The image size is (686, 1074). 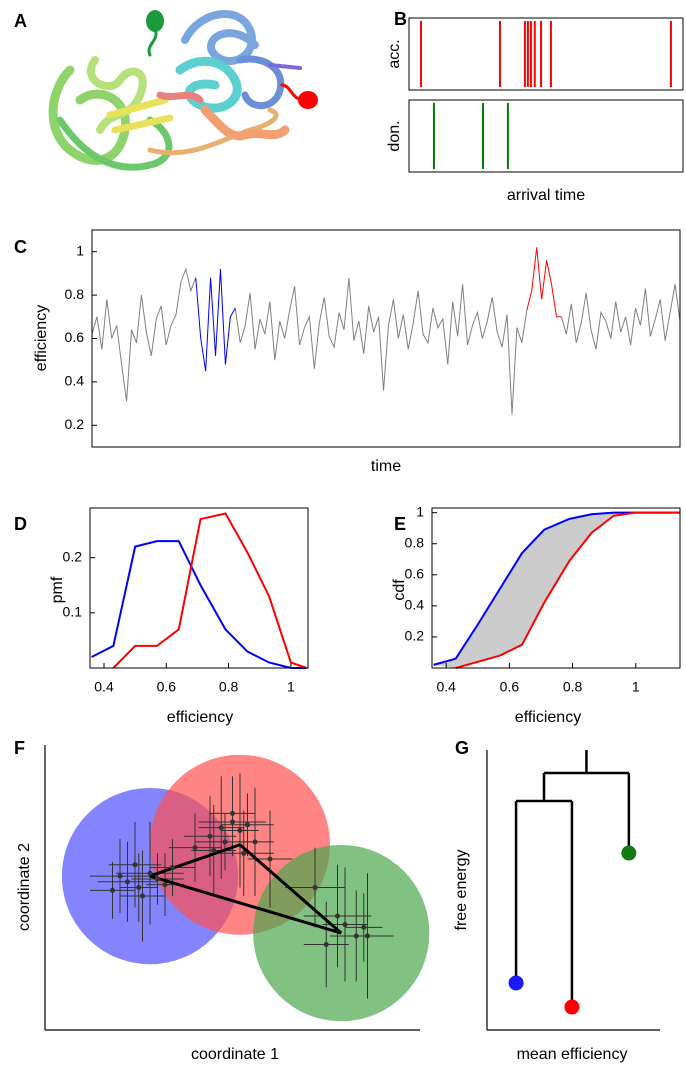 I want to click on x-axis-label: mean efficiency, so click(x=572, y=1054).